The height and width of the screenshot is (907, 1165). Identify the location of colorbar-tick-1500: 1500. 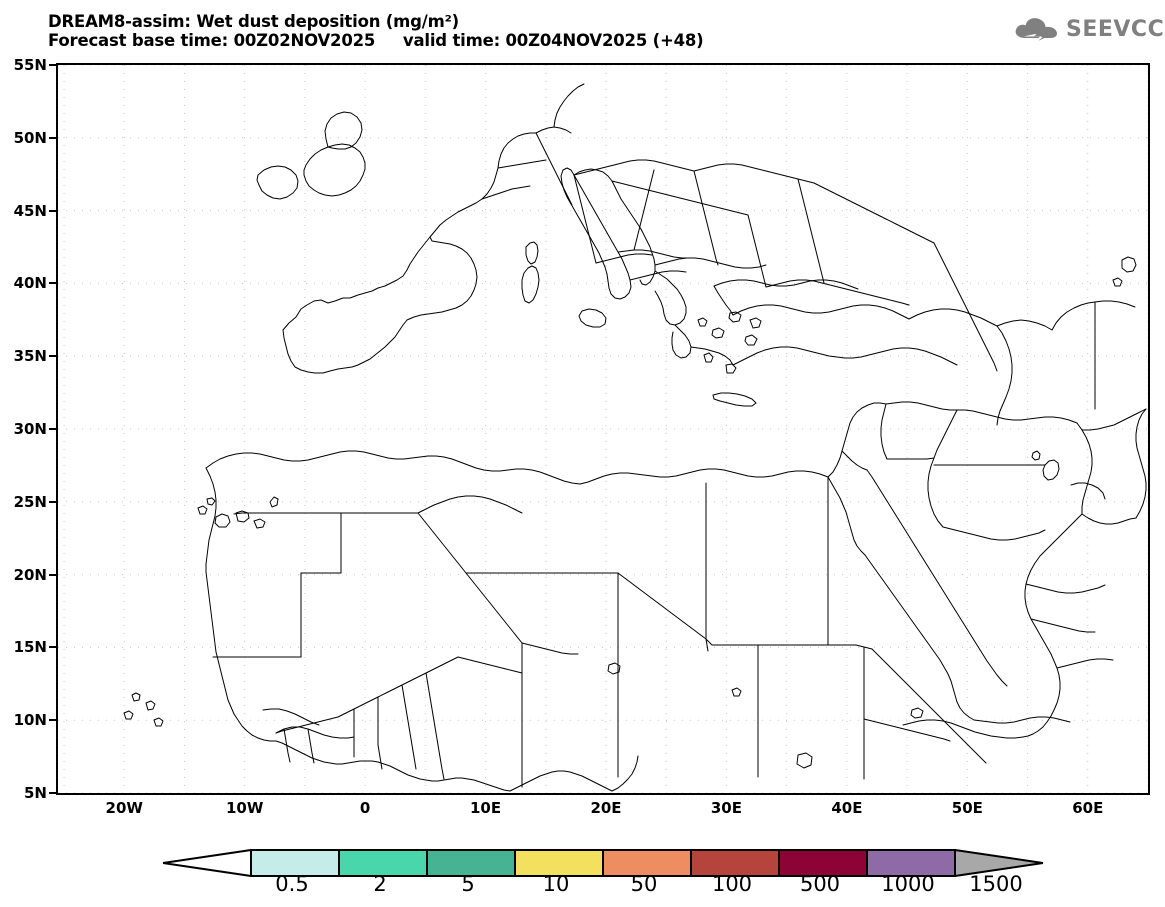
(996, 884).